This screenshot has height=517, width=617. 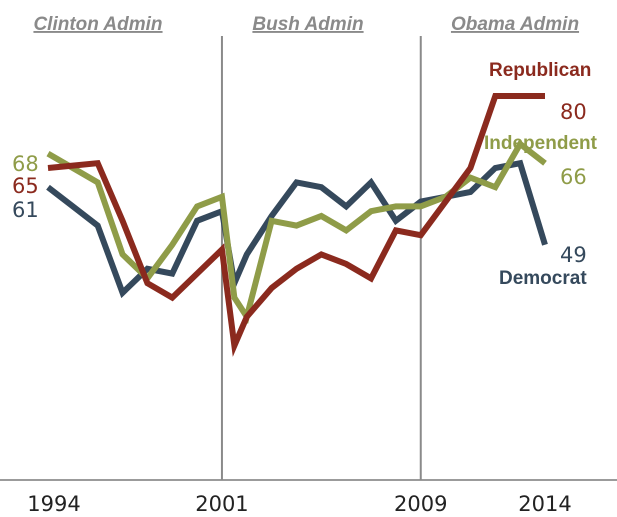 I want to click on democrat-start-value: 61, so click(x=25, y=210).